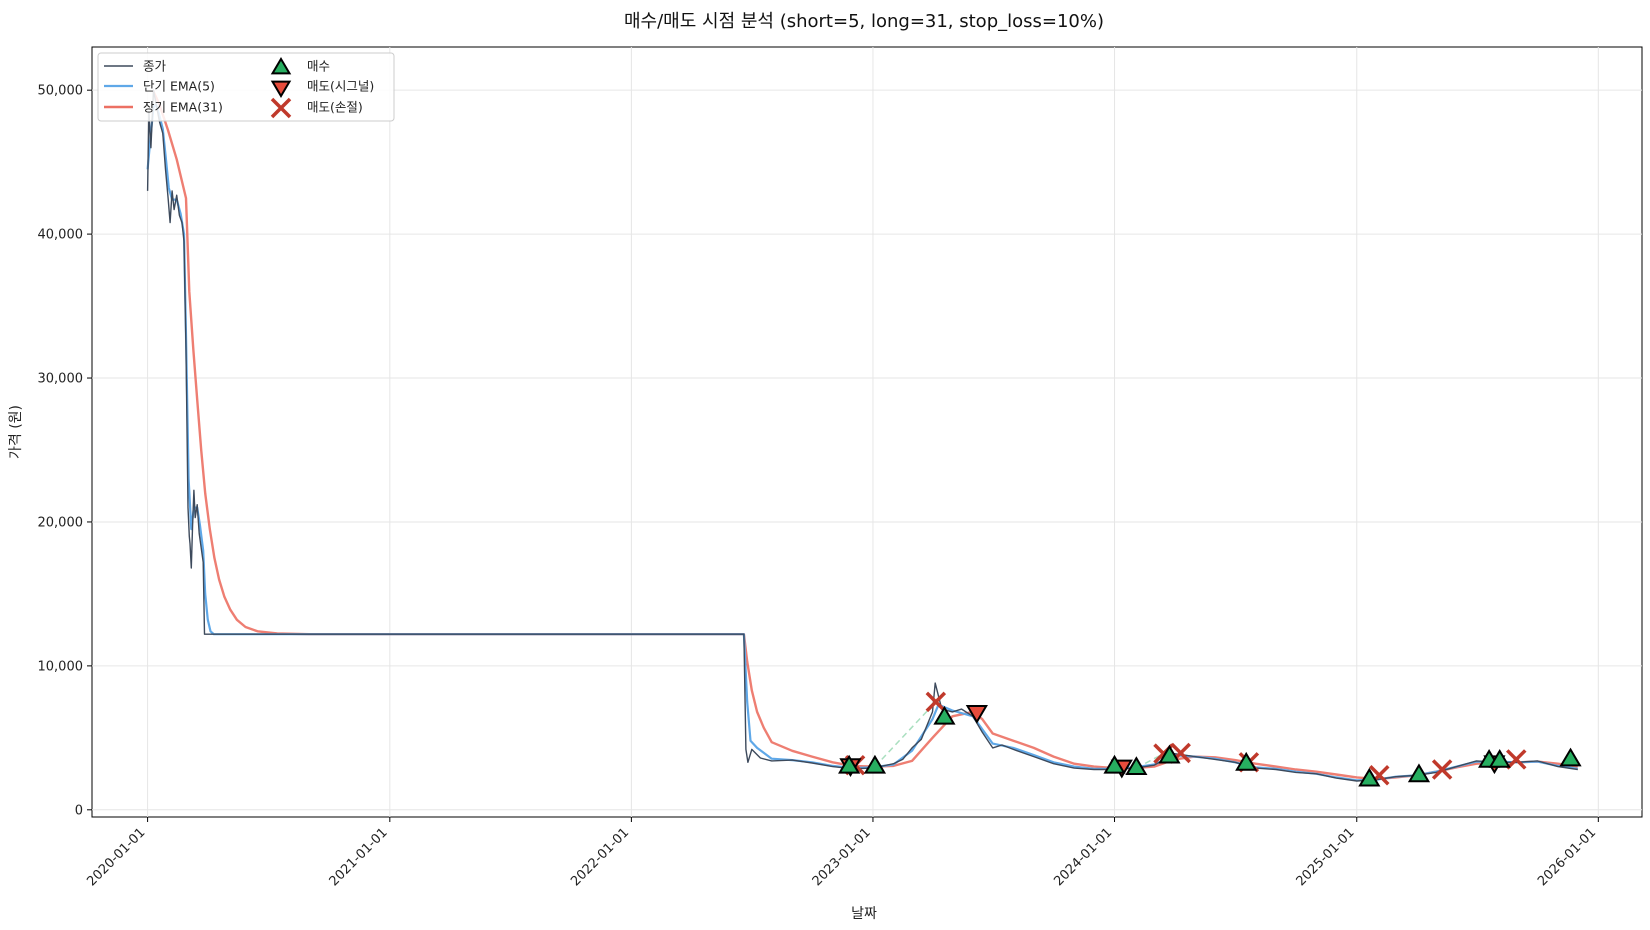  I want to click on legend-close: 종가, so click(135, 66).